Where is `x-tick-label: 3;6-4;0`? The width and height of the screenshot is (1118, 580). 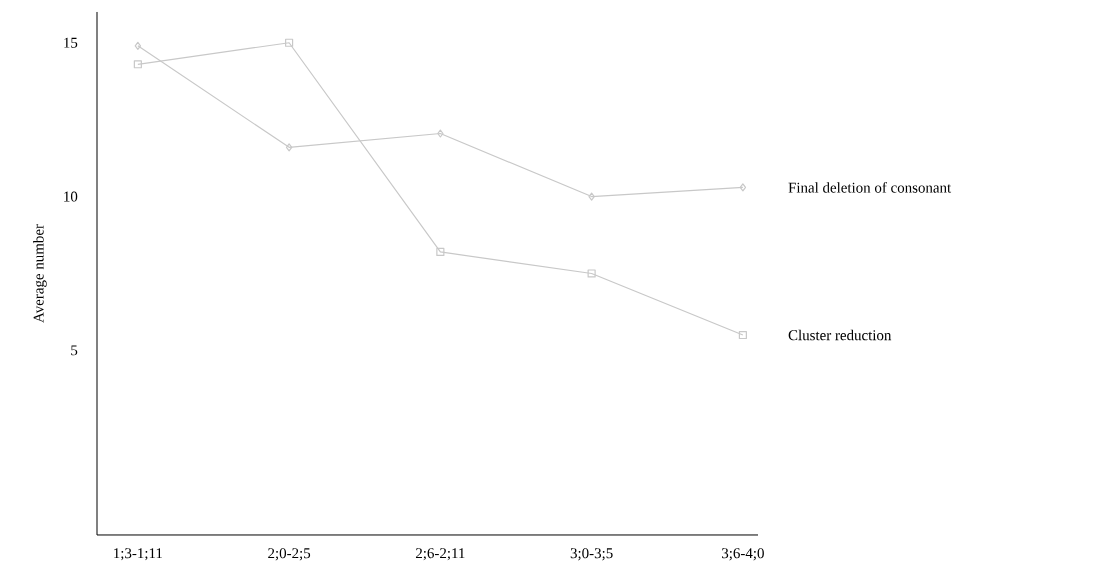 x-tick-label: 3;6-4;0 is located at coordinates (743, 554).